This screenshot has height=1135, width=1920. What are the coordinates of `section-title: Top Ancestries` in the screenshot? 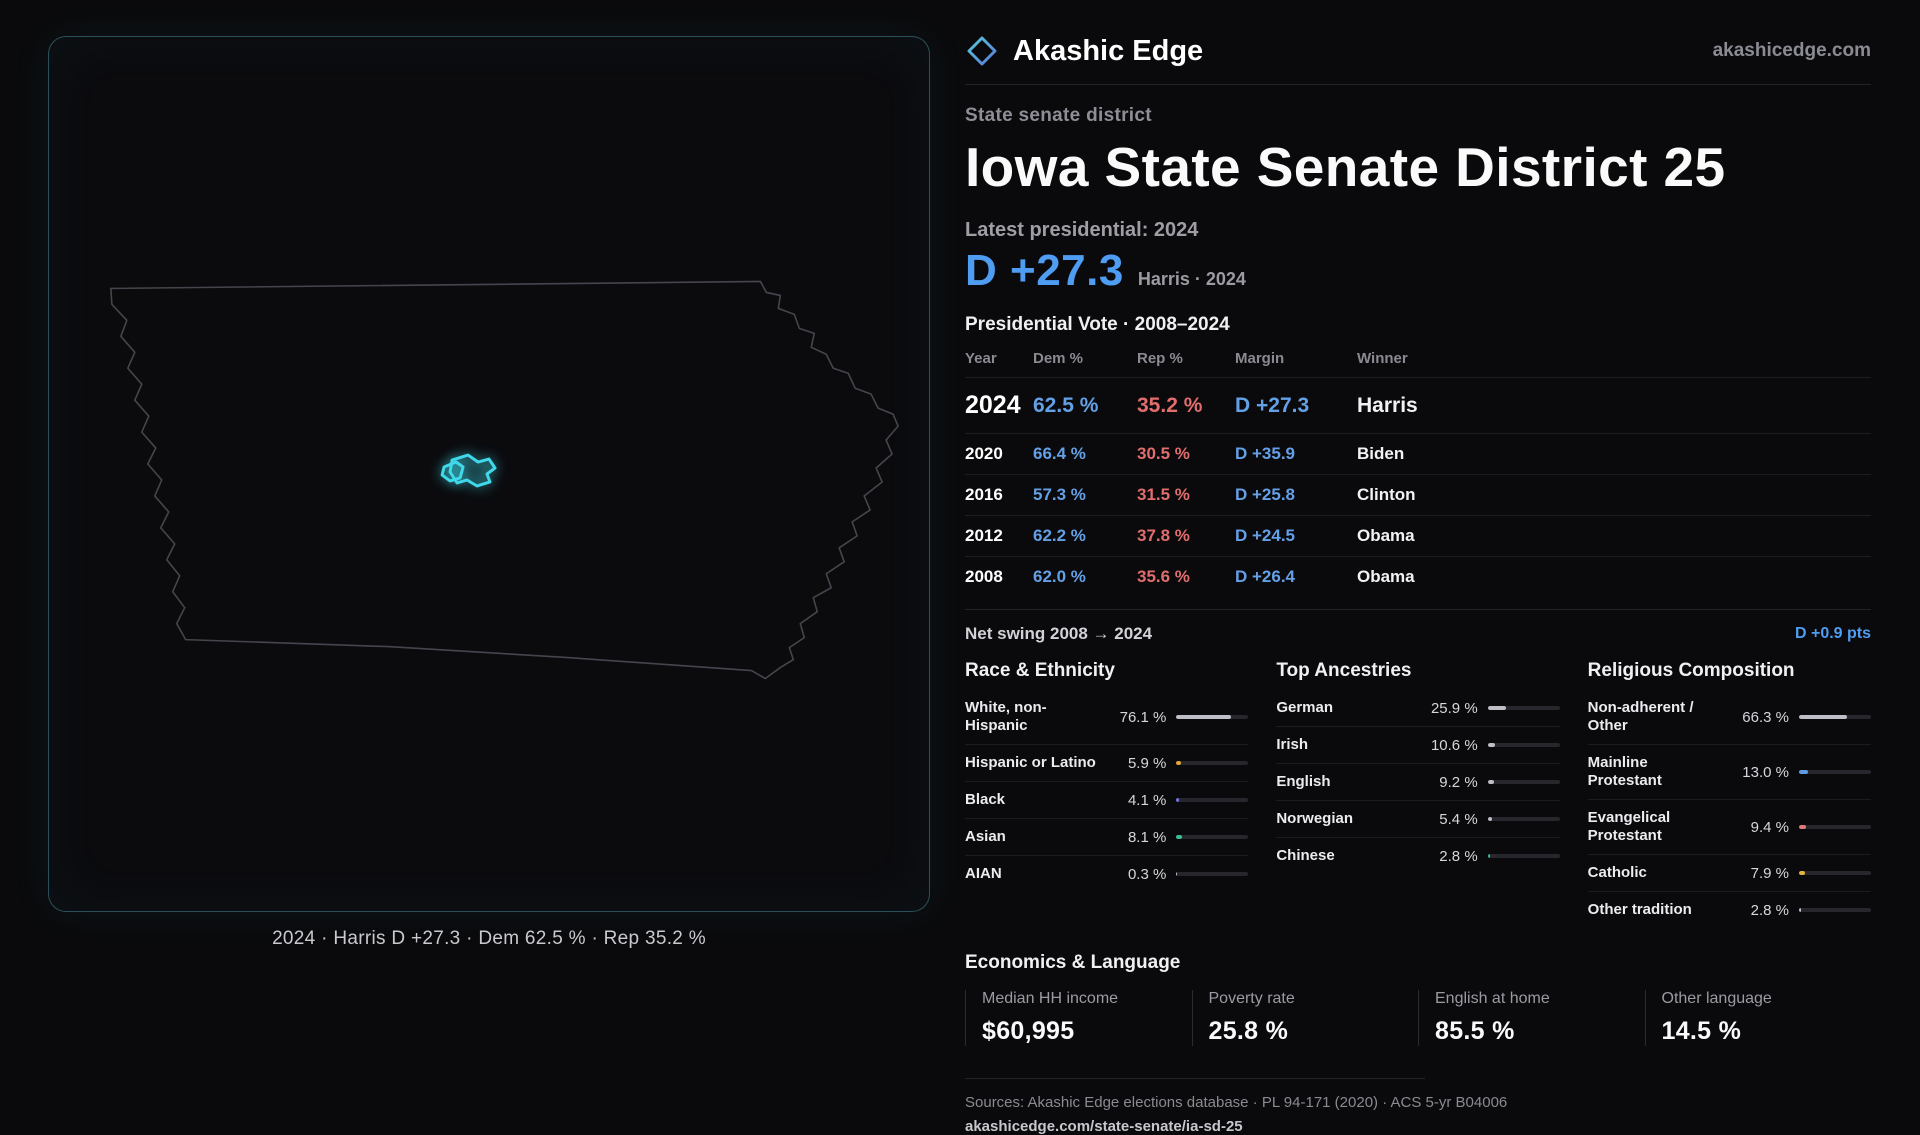 It's located at (1344, 670).